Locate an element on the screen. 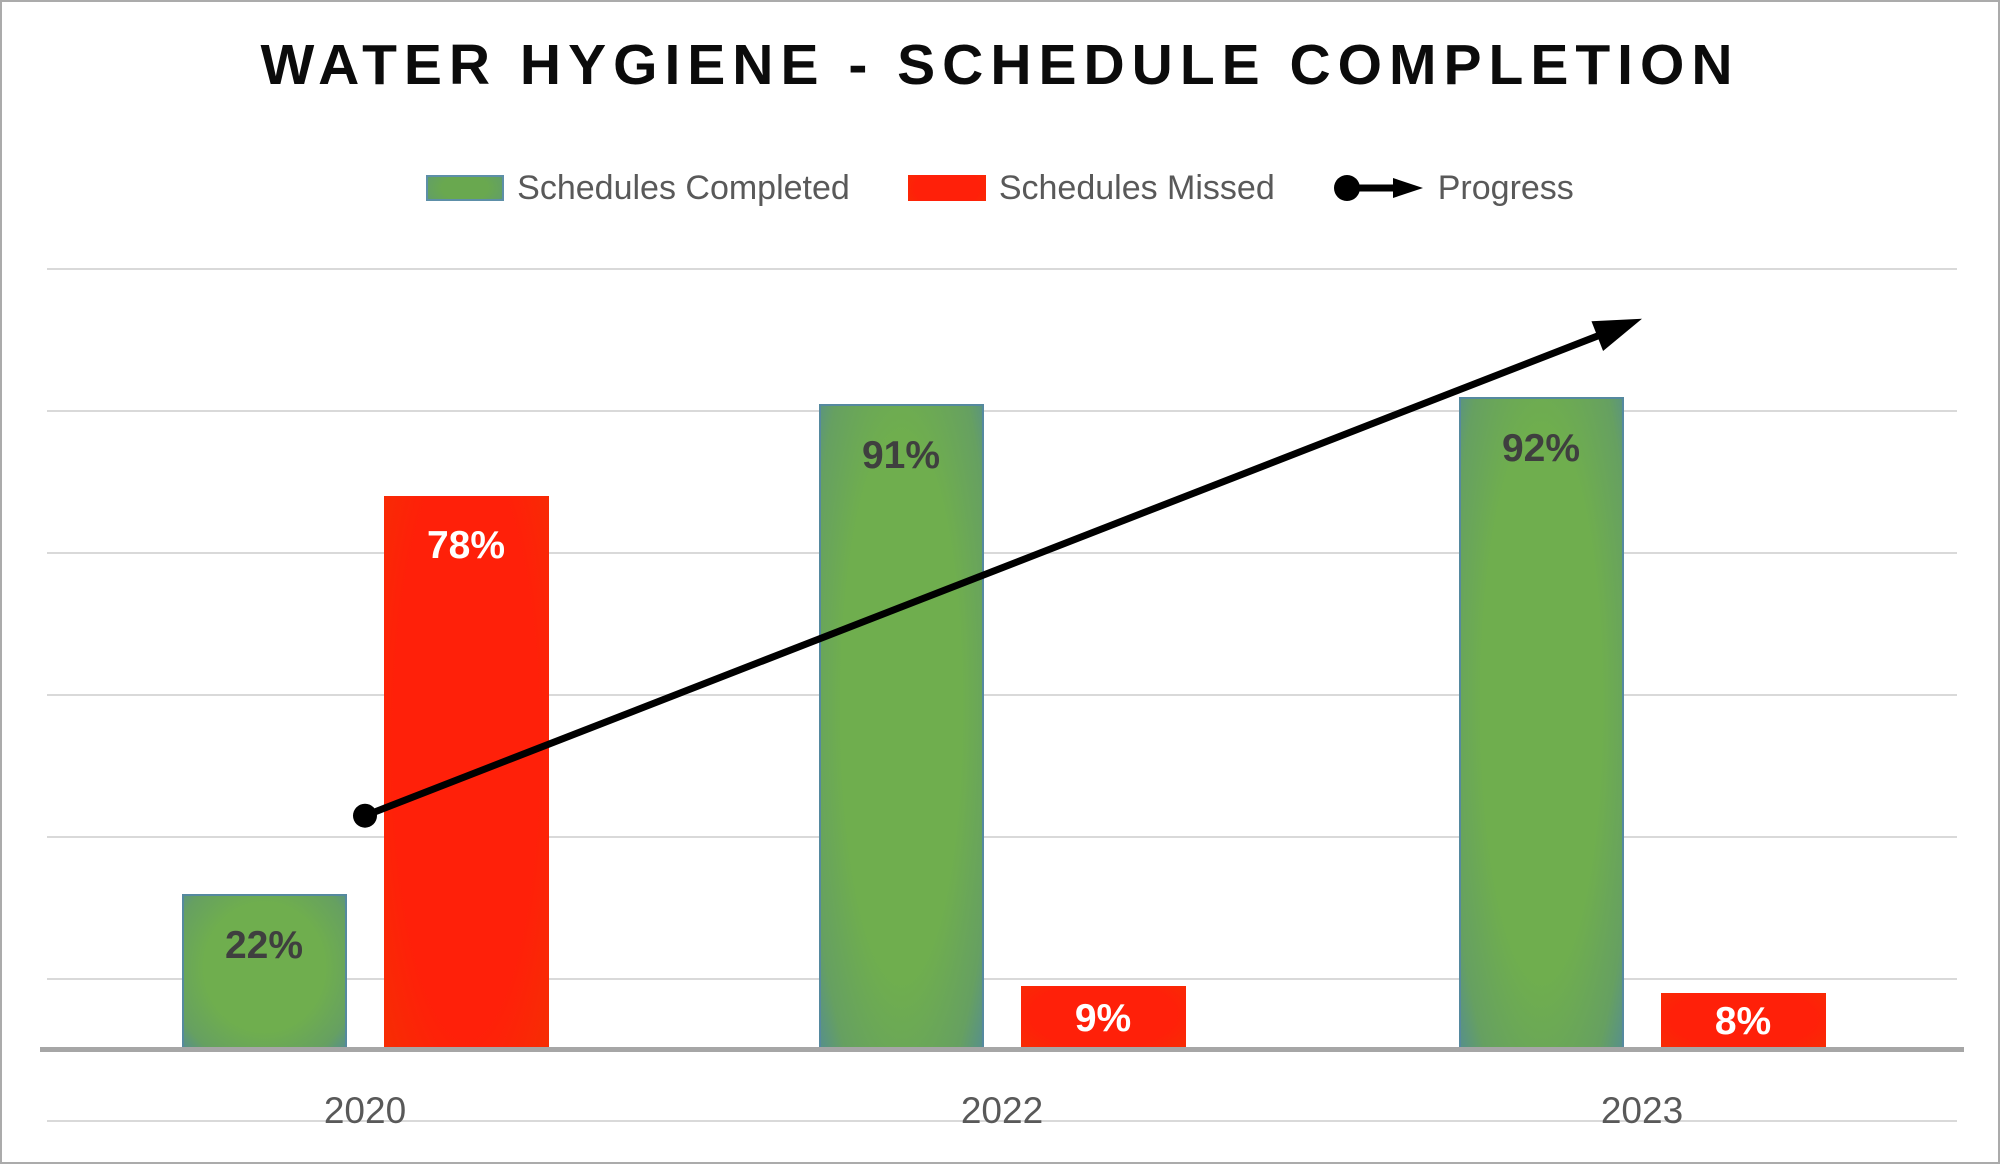 This screenshot has width=2000, height=1164. legend-item-schedules-completed: Schedules Completed is located at coordinates (638, 188).